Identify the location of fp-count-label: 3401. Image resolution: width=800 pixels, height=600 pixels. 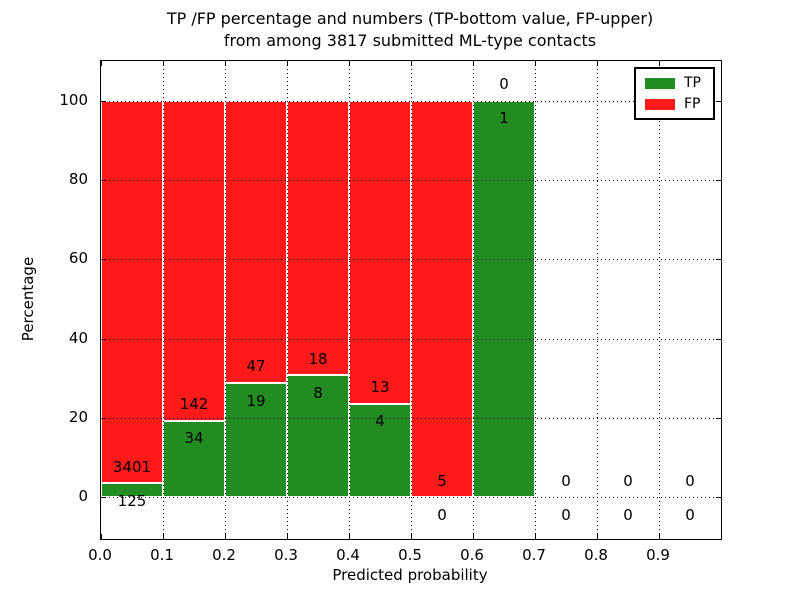
(132, 466).